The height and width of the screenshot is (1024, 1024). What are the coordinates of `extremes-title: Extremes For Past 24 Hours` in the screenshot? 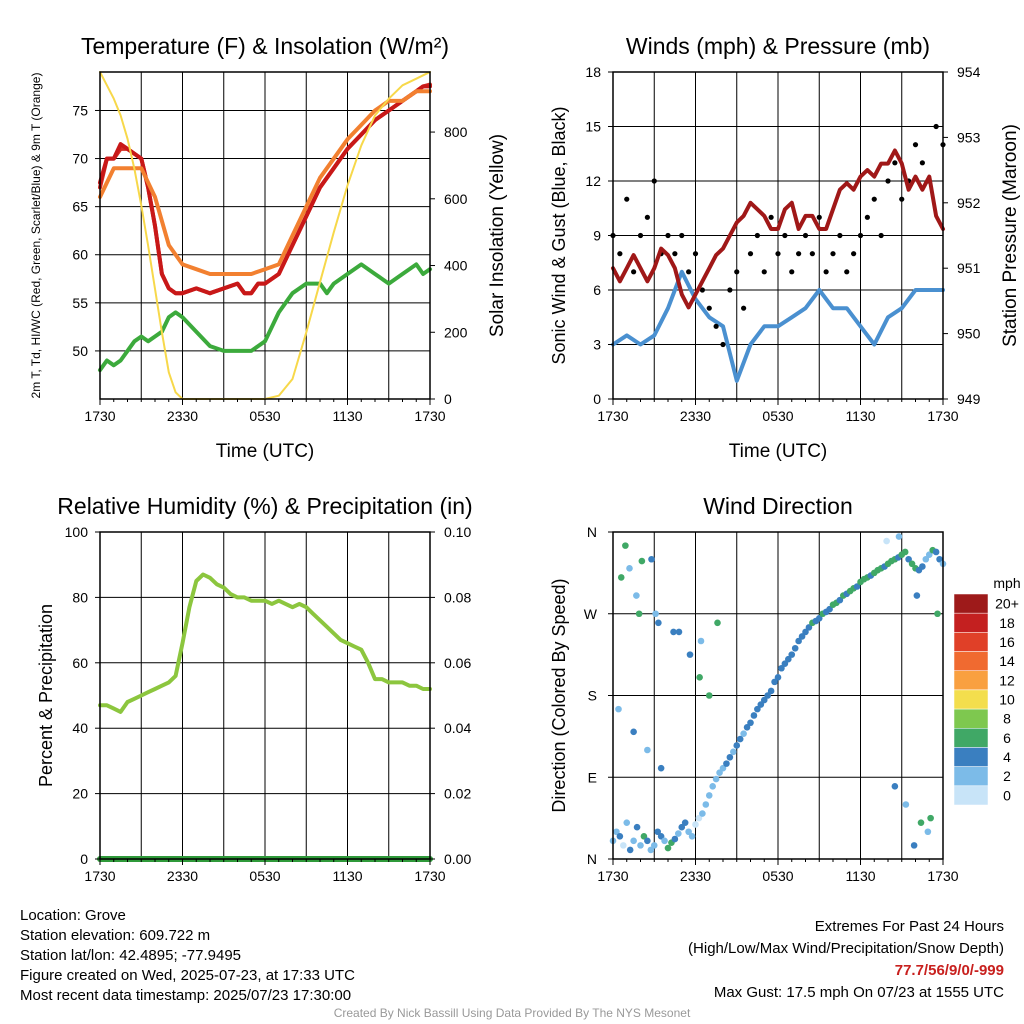 It's located at (909, 926).